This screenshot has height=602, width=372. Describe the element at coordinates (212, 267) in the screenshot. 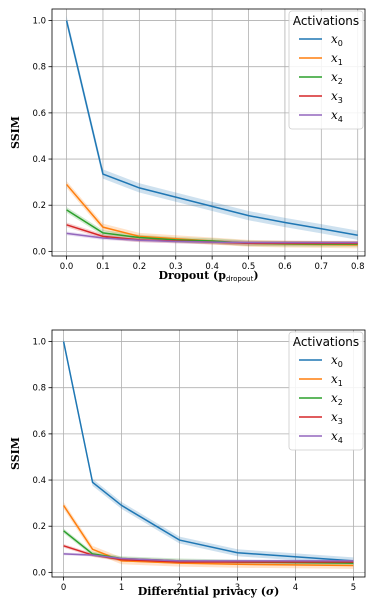

I see `x-tick-label: 0.4` at that location.